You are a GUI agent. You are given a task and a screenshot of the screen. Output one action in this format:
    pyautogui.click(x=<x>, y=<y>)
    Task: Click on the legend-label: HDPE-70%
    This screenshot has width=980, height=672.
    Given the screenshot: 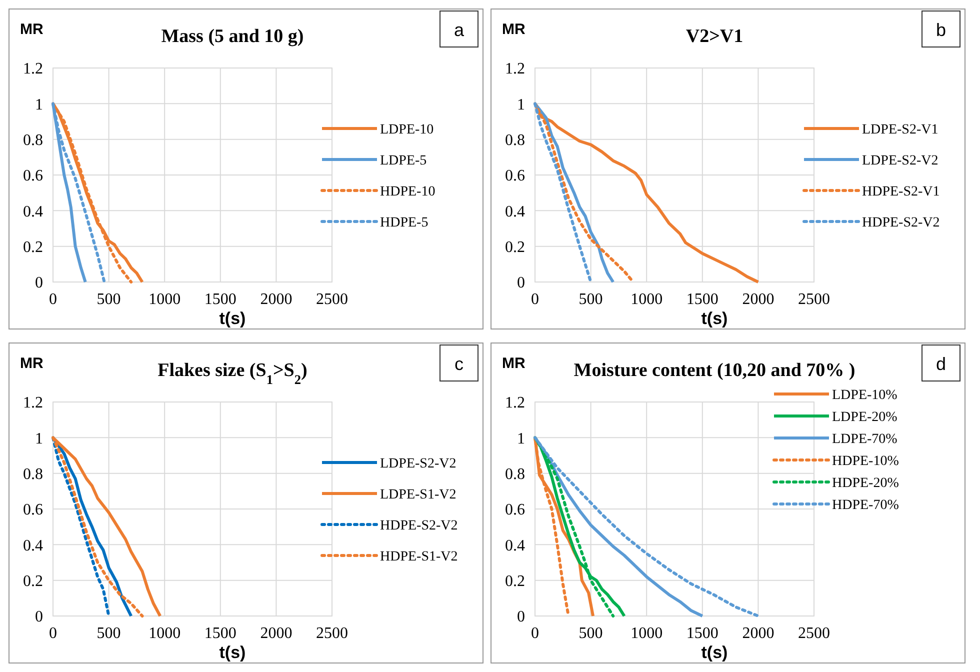 What is the action you would take?
    pyautogui.click(x=866, y=505)
    